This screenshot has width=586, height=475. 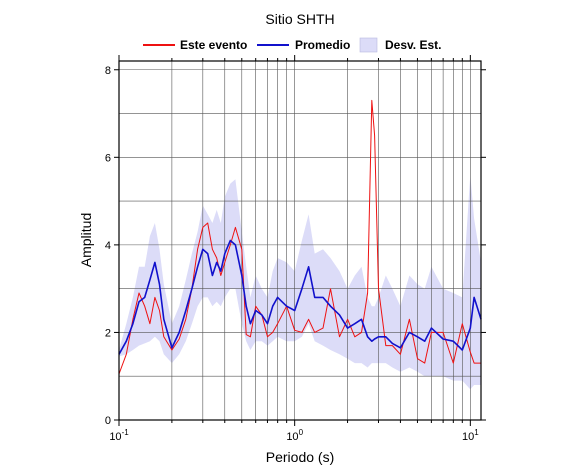 What do you see at coordinates (294, 435) in the screenshot?
I see `x-tick-label: 10⁰` at bounding box center [294, 435].